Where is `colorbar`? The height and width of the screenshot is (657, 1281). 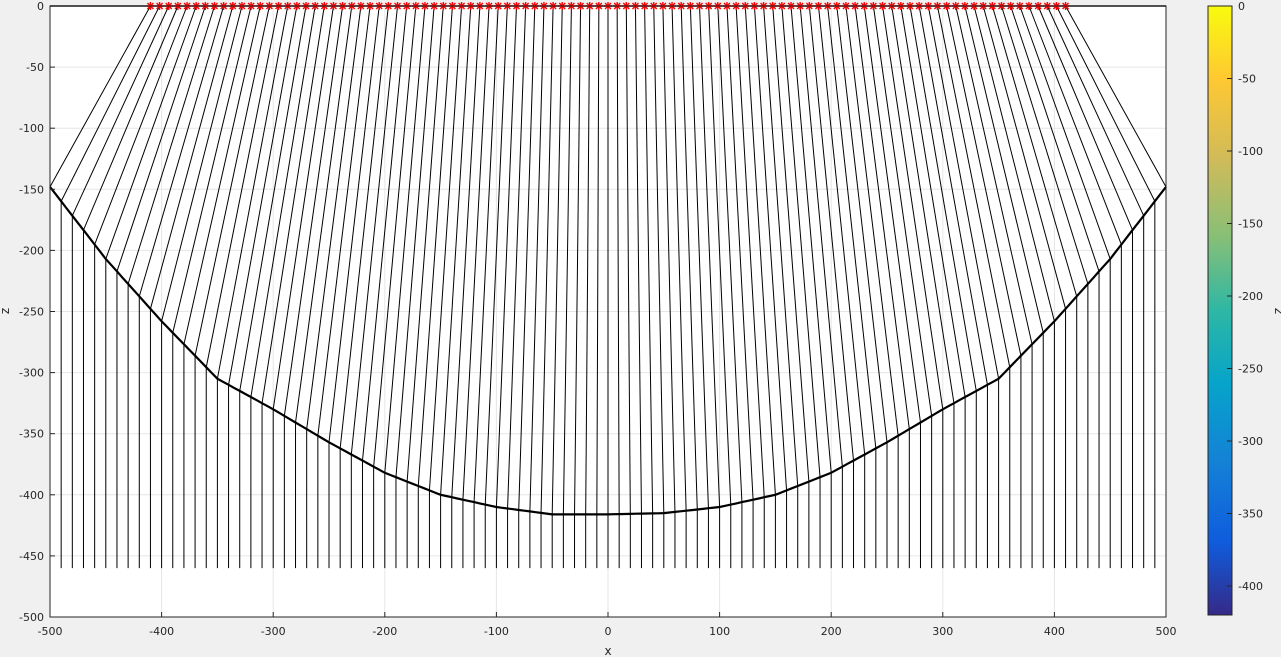
colorbar is located at coordinates (1220, 310).